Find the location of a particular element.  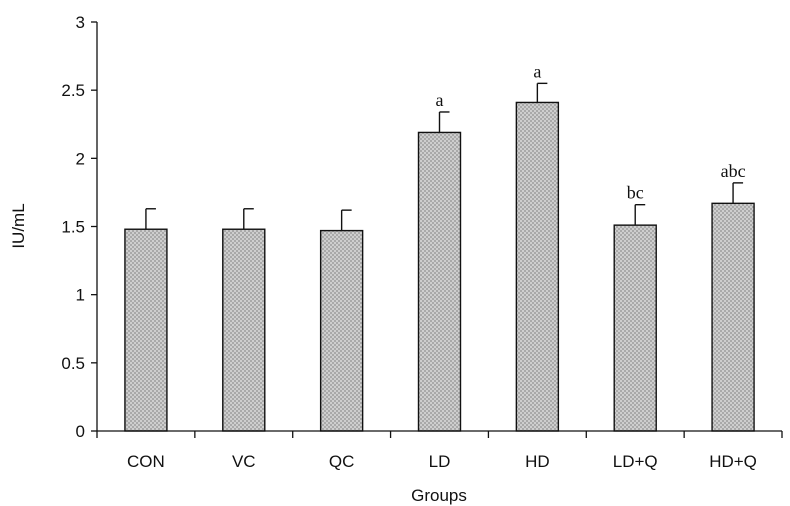

x-tick-label: CON is located at coordinates (146, 461).